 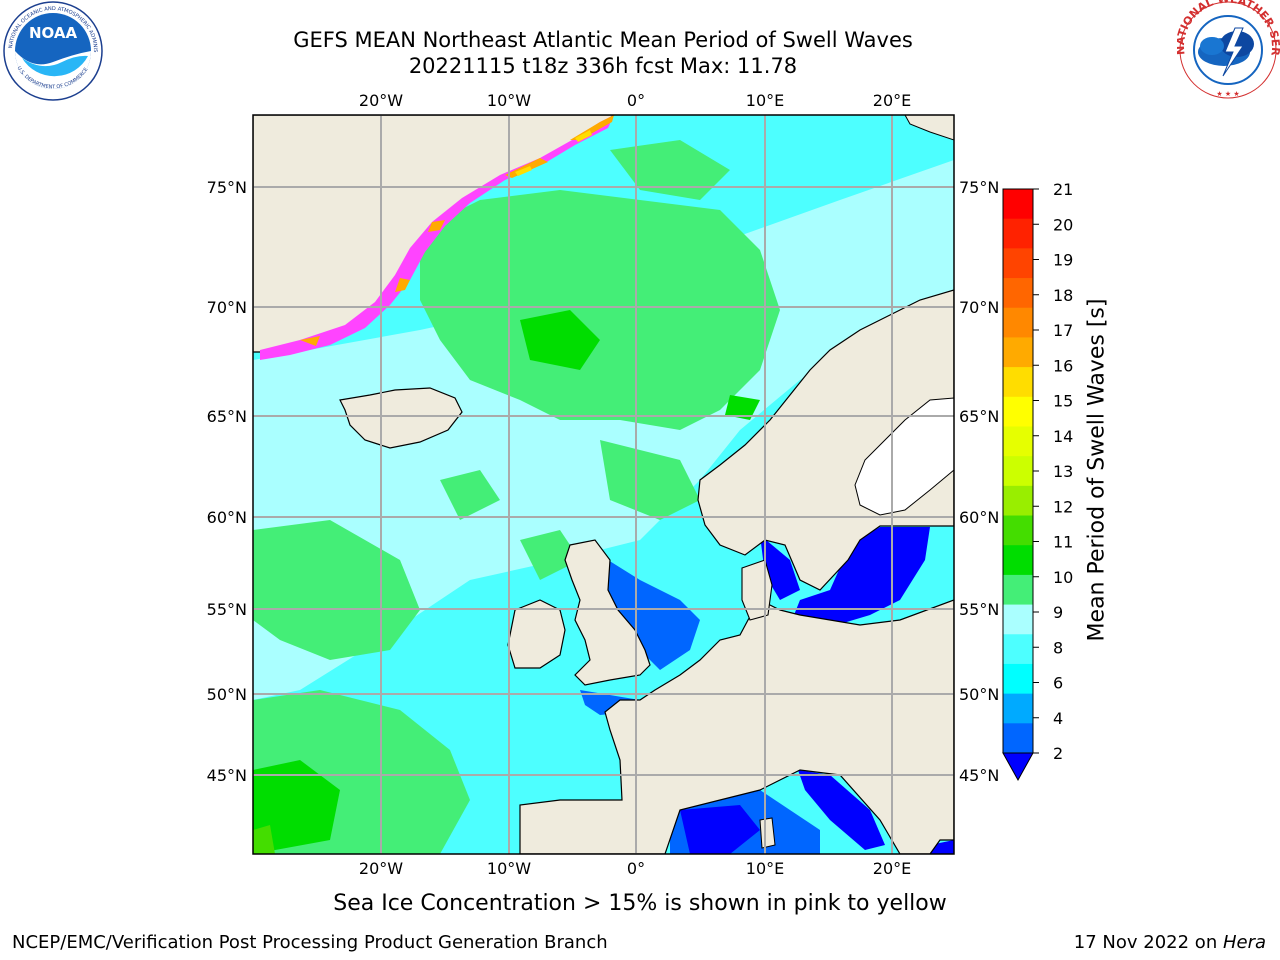 What do you see at coordinates (1097, 470) in the screenshot?
I see `colorbar-label: Mean Period of Swell Waves [s]` at bounding box center [1097, 470].